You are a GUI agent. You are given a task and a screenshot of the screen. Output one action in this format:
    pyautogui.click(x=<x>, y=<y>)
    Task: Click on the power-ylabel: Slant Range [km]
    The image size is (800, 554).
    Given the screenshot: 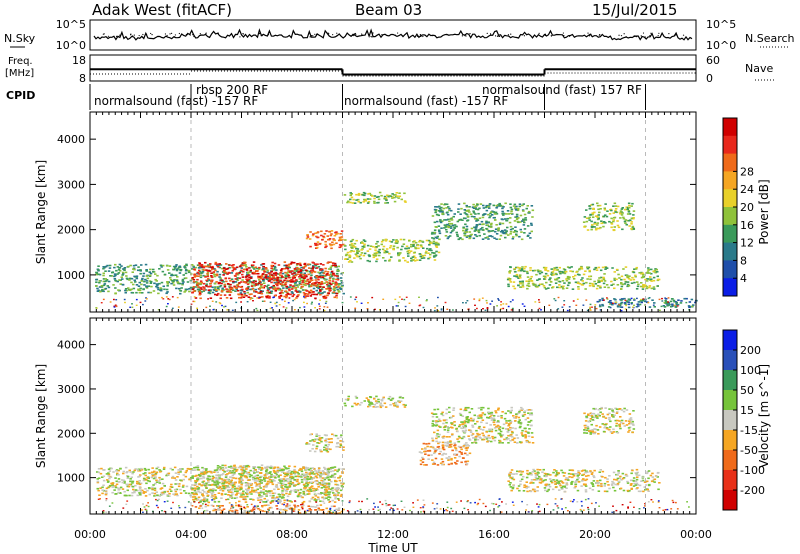 What is the action you would take?
    pyautogui.click(x=41, y=212)
    